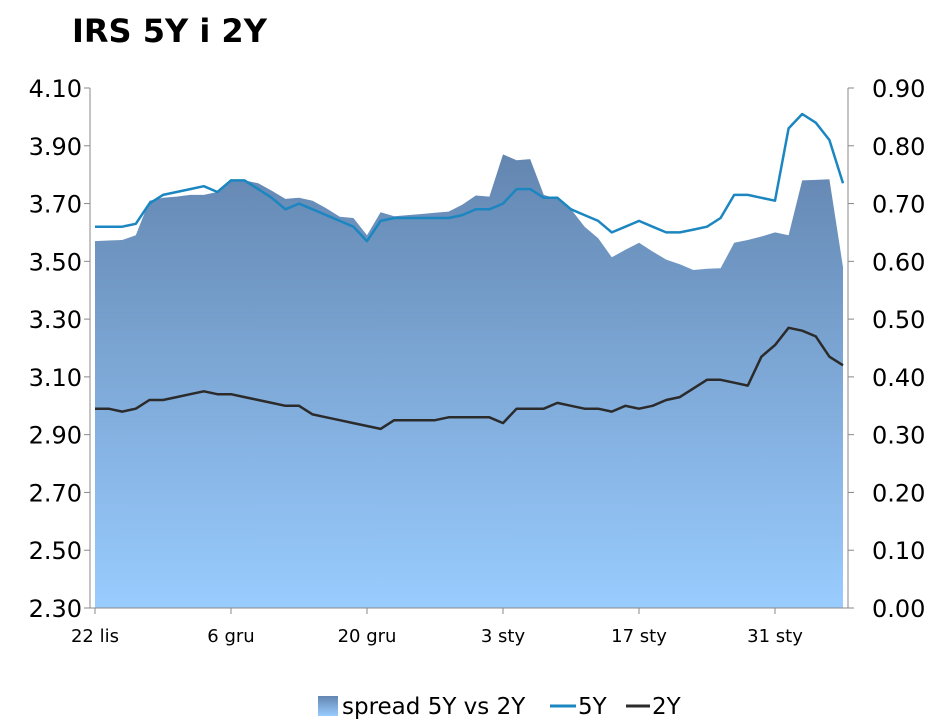 The image size is (948, 727). I want to click on left-tick-label: 2.90, so click(55, 436).